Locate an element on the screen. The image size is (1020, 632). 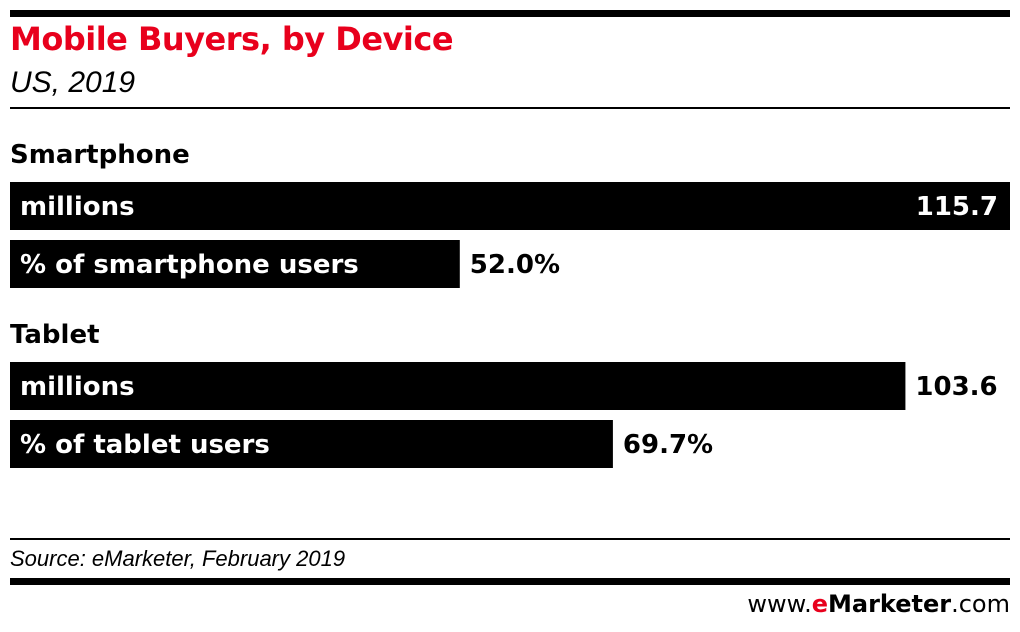
chart-subtitle: US, 2019 is located at coordinates (73, 82).